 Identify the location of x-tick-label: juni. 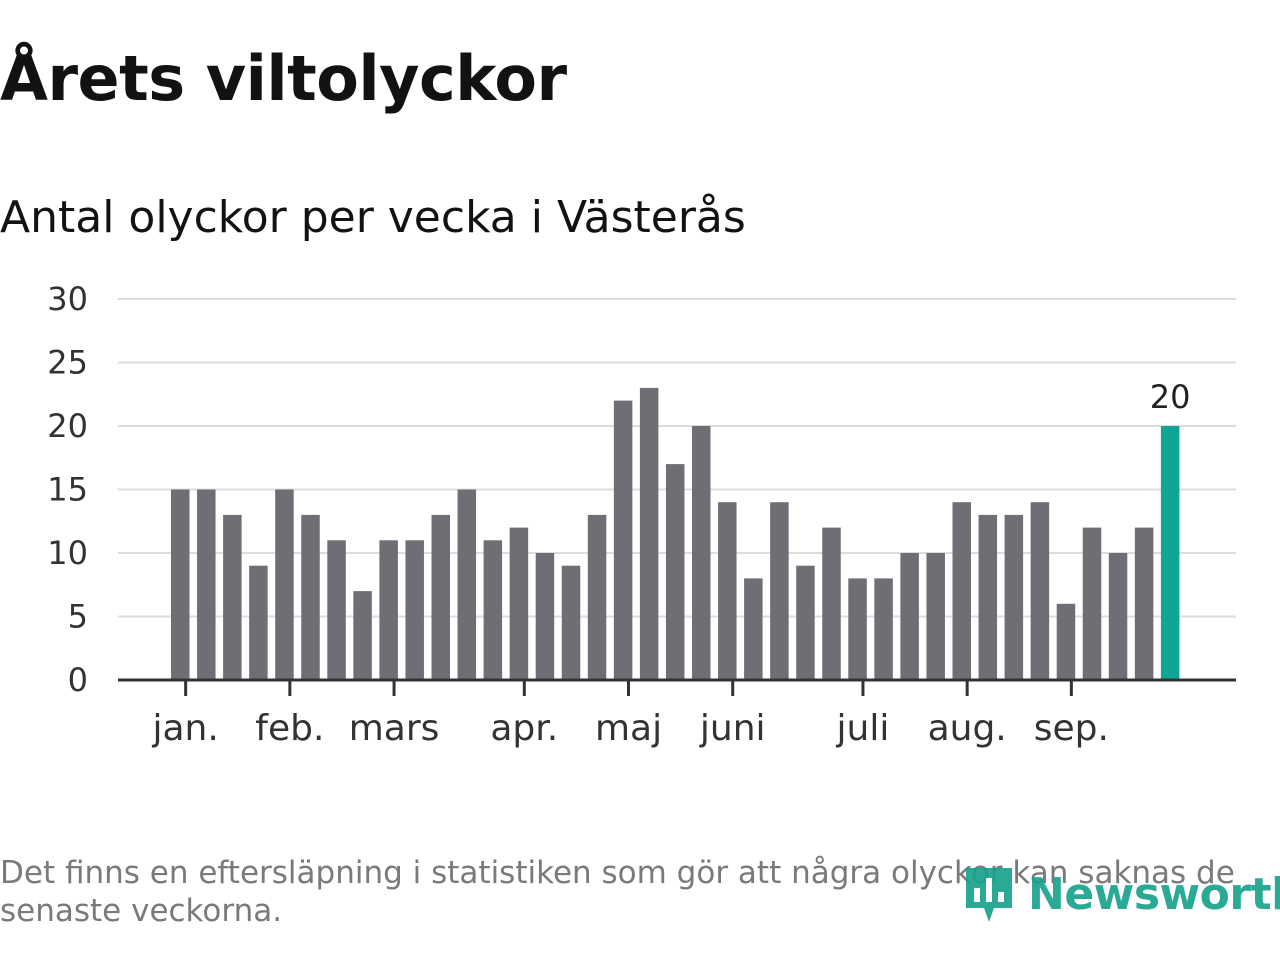
(732, 728).